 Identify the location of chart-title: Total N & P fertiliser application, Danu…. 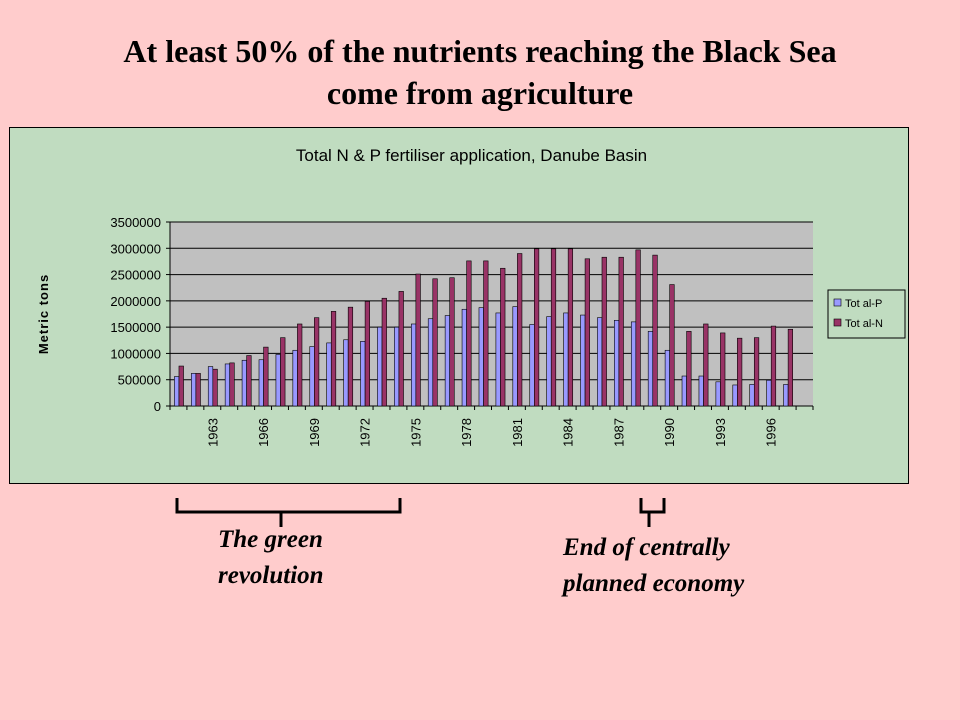
(471, 155).